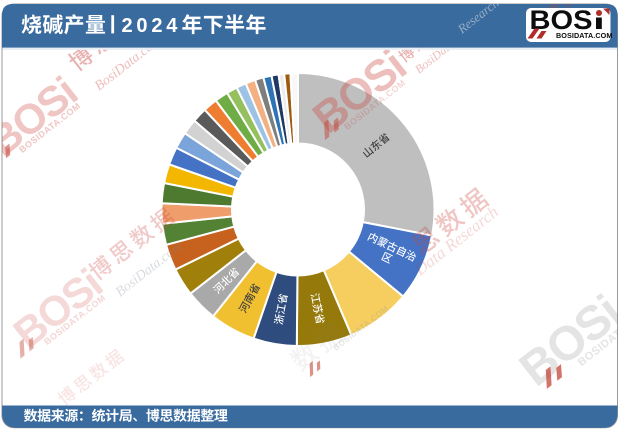  Describe the element at coordinates (584, 35) in the screenshot. I see `svg-text: BOSIDATA.COM` at that location.